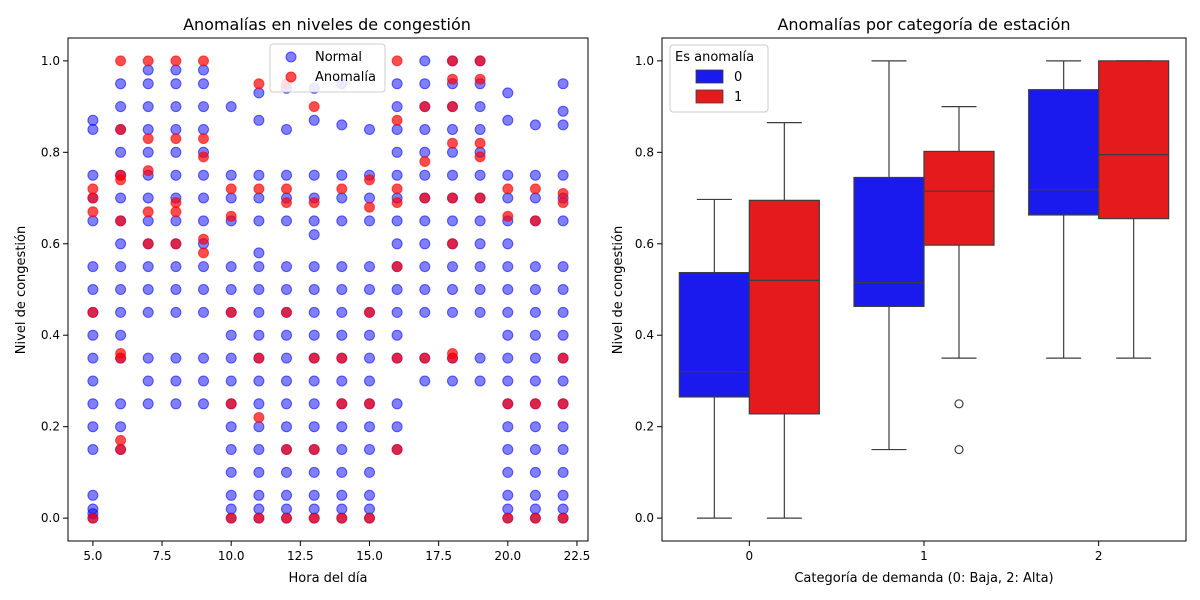 Image resolution: width=1200 pixels, height=600 pixels. I want to click on scatter-x-label: Hora del día, so click(328, 578).